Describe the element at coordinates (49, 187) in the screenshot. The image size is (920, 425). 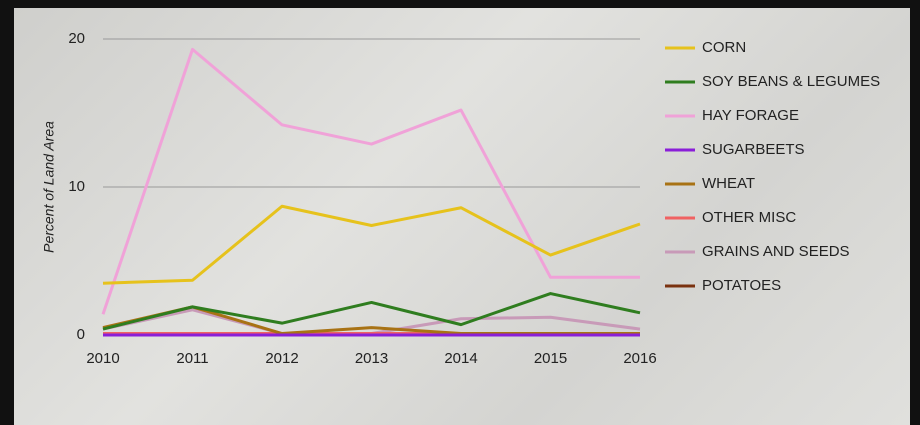
I see `y-axis-title: Percent of Land Area` at that location.